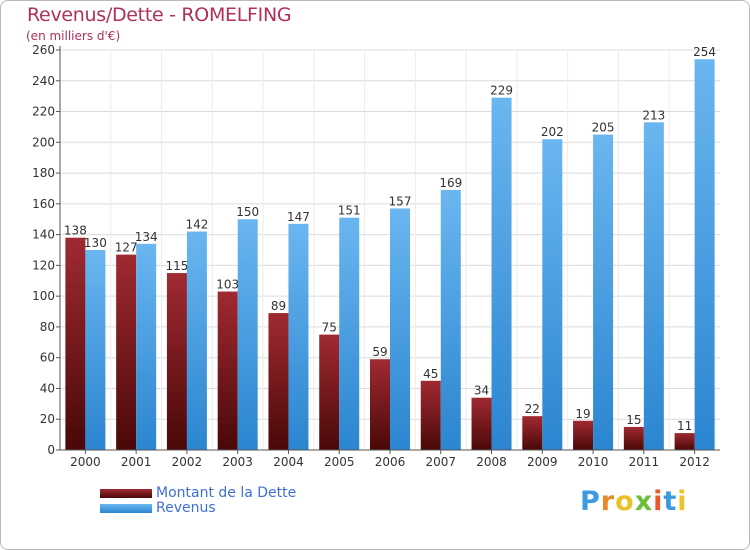  Describe the element at coordinates (552, 132) in the screenshot. I see `data-label-revenue-2009: 202` at that location.